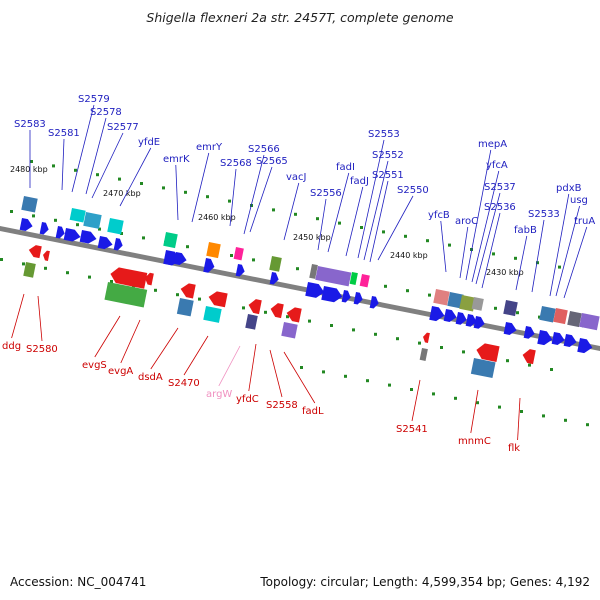 The width and height of the screenshot is (600, 600). I want to click on reverse-gene-label: mnmC, so click(474, 441).